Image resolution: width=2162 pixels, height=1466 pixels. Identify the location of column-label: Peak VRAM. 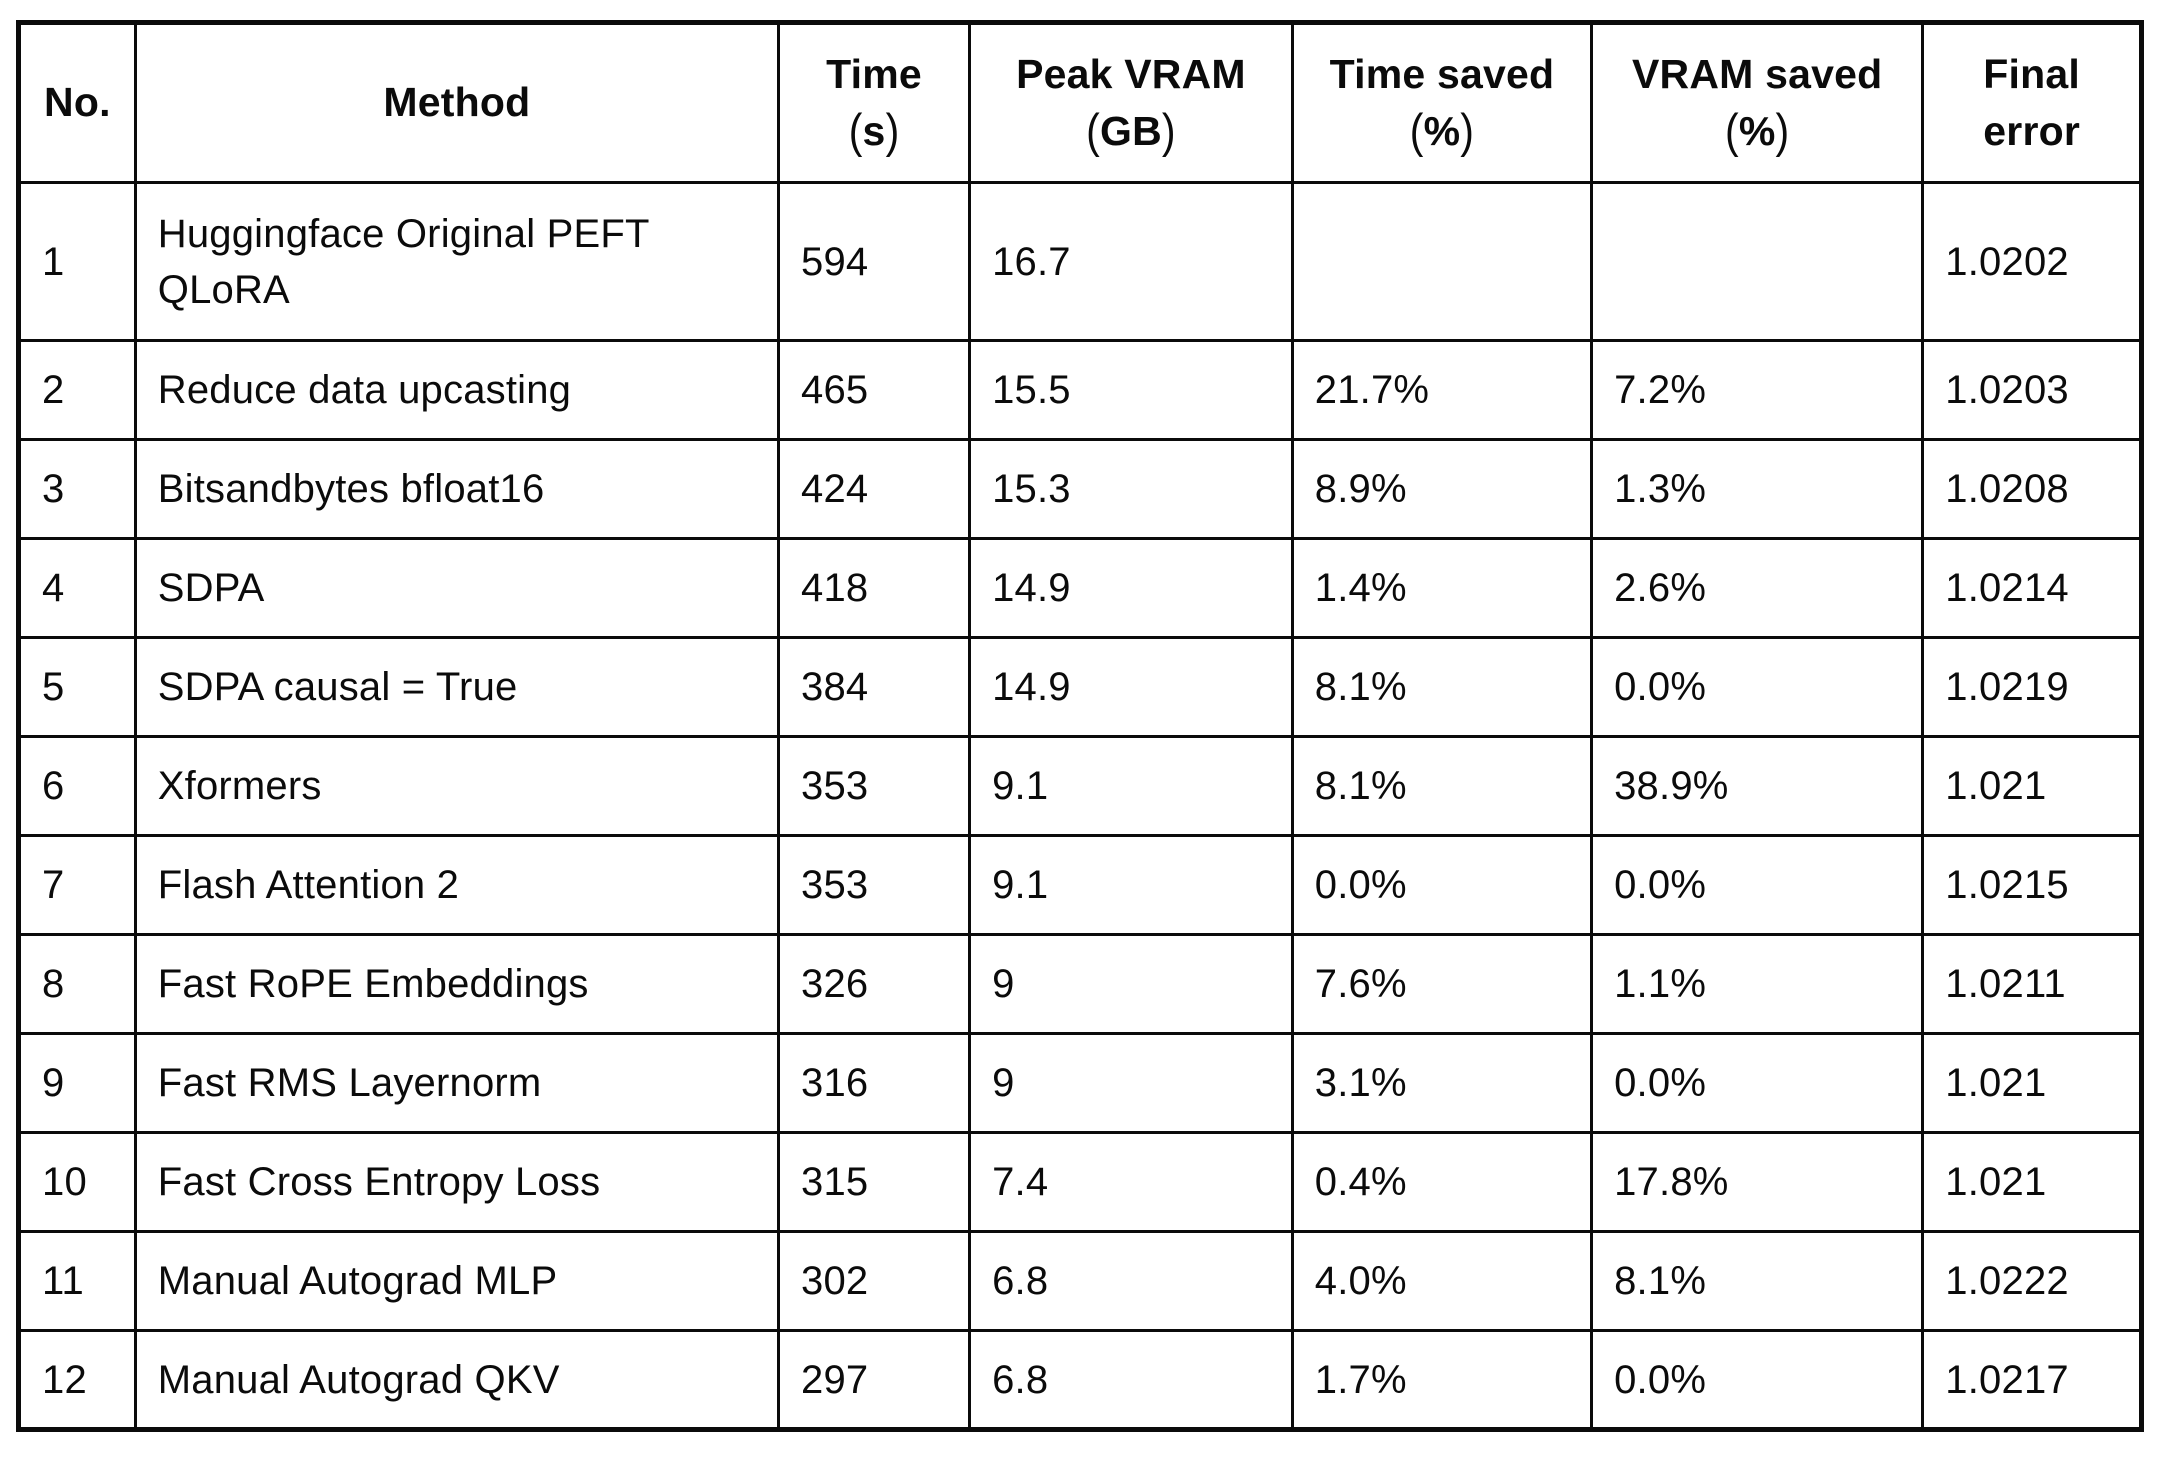
(1131, 73).